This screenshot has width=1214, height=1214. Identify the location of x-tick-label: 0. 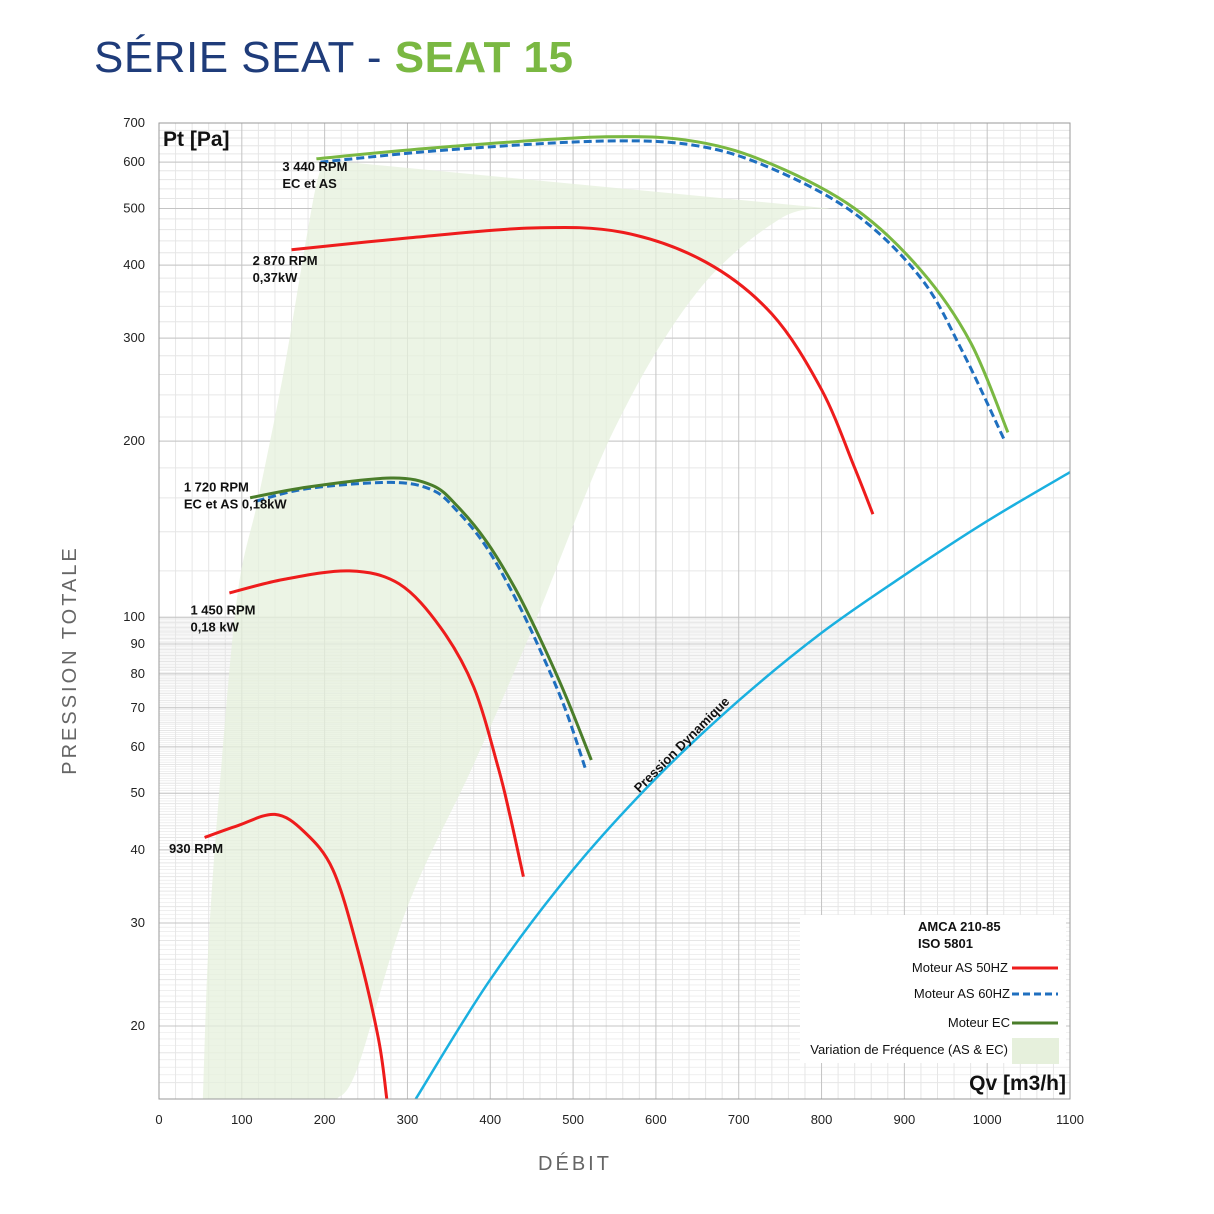
(158, 1119).